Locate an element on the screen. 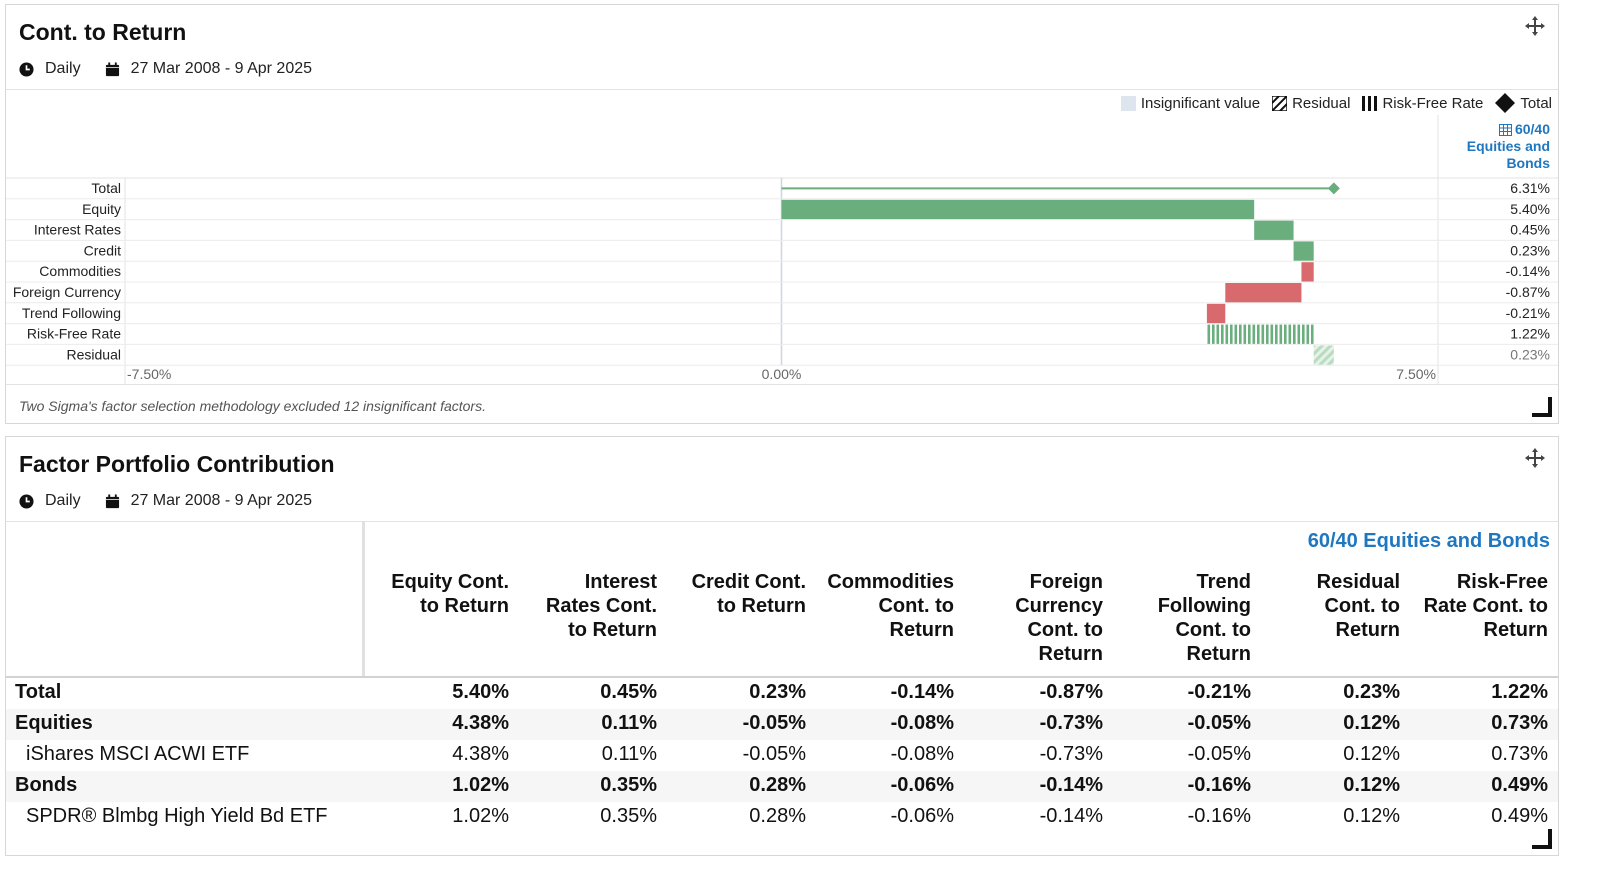  column-header-line: Interest is located at coordinates (620, 582).